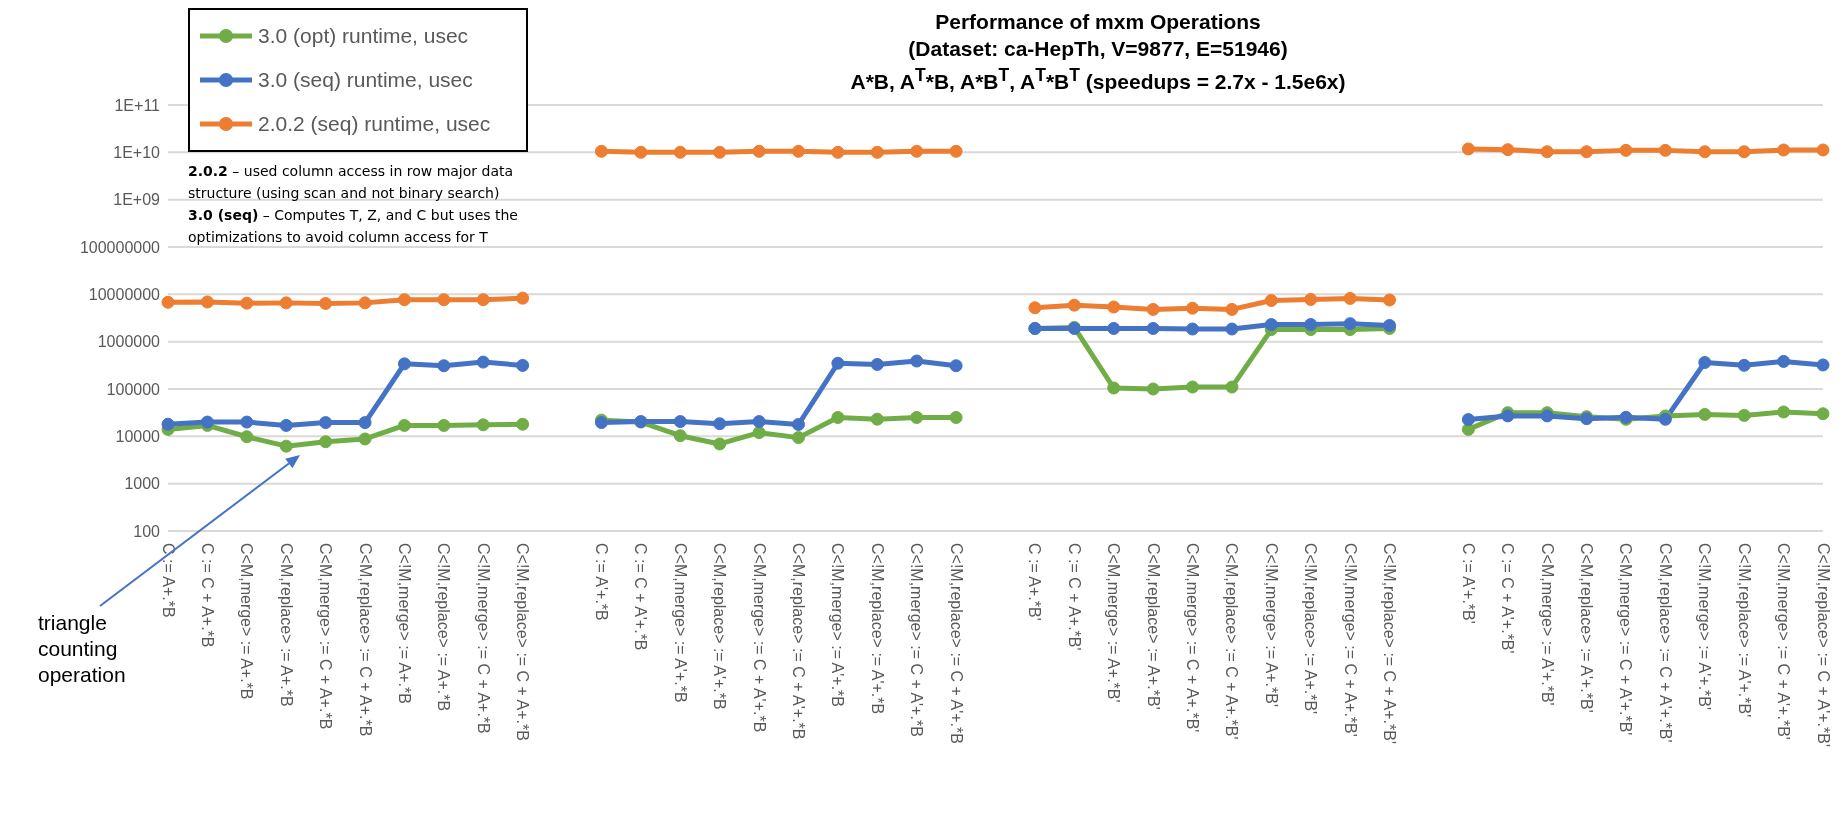 The height and width of the screenshot is (822, 1845). Describe the element at coordinates (363, 36) in the screenshot. I see `legend-label: 3.0 (opt) runtime, usec` at that location.